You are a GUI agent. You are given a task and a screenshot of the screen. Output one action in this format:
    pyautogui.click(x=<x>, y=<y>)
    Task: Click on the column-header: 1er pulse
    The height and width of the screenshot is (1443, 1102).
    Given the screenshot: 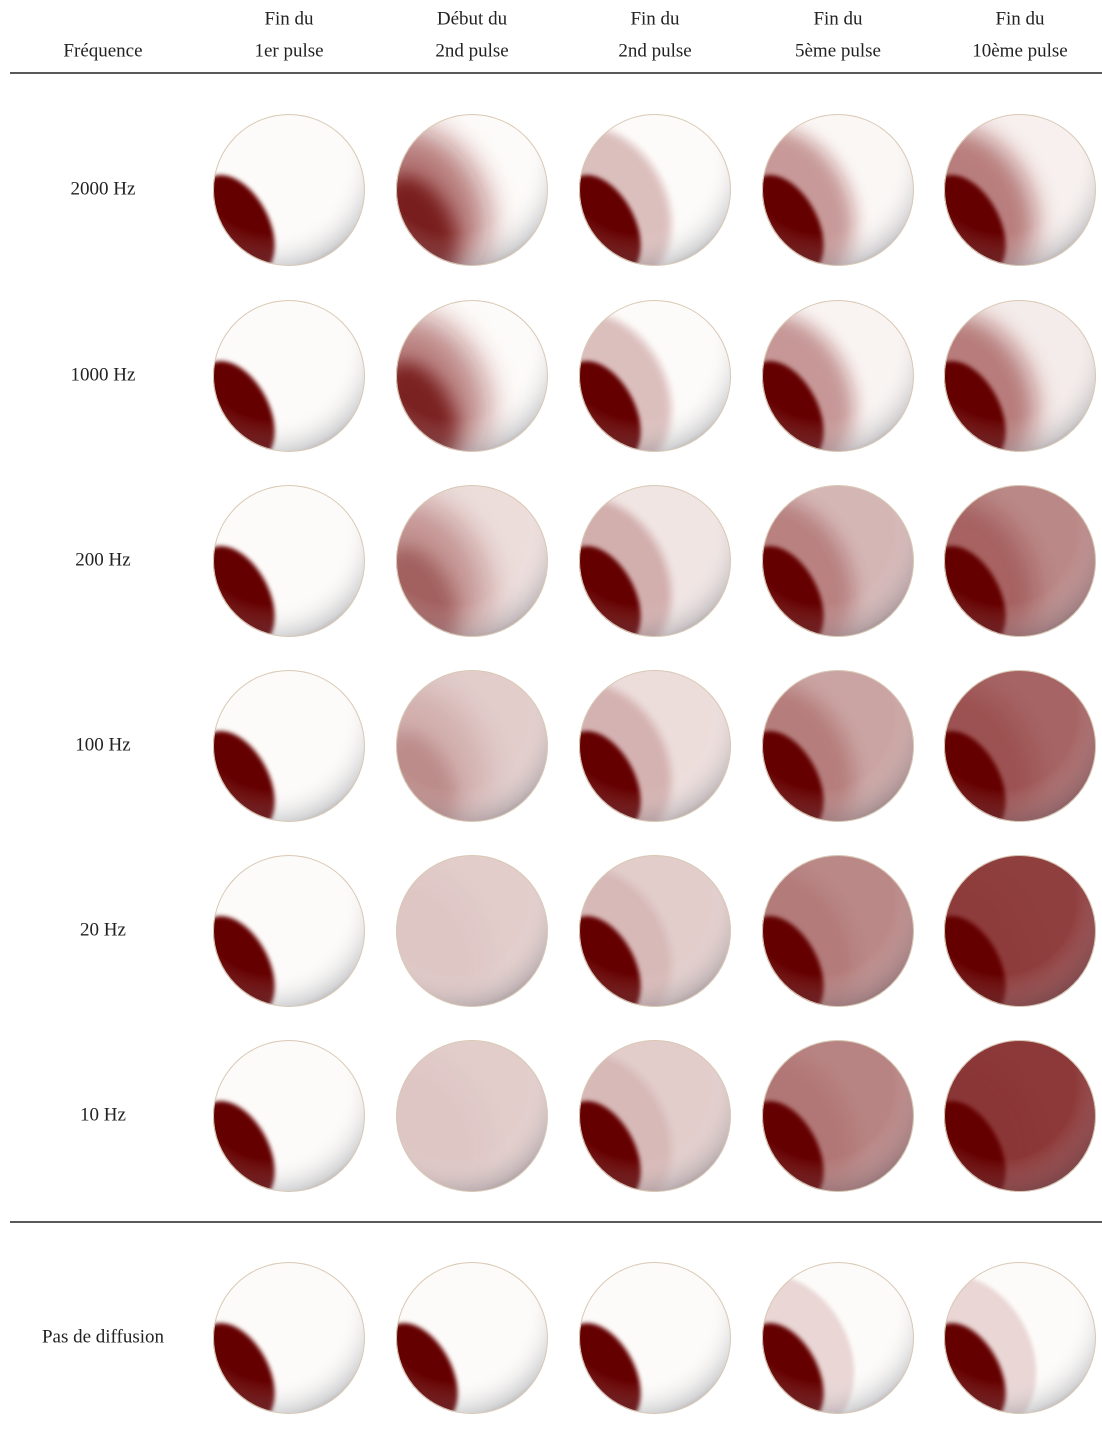 What is the action you would take?
    pyautogui.click(x=288, y=50)
    